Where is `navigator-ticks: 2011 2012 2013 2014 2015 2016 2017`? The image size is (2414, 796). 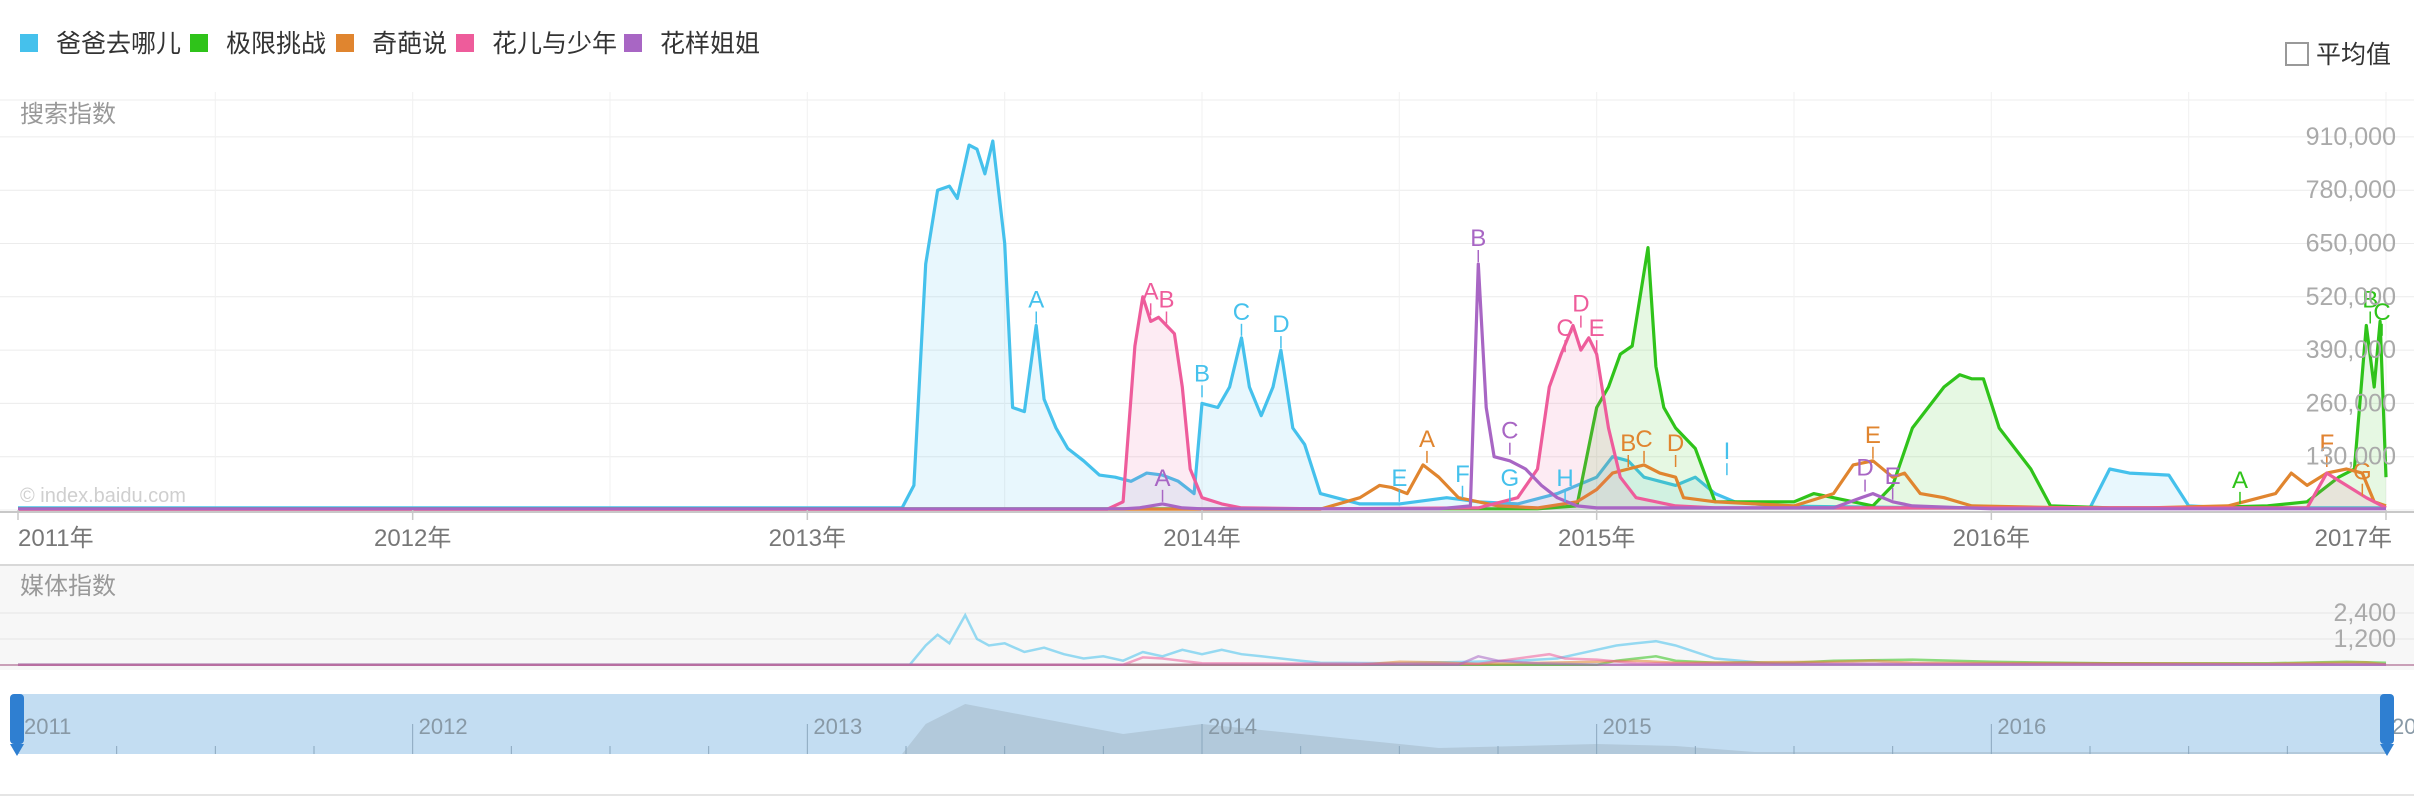
navigator-ticks: 2011 2012 2013 2014 2015 2016 2017 is located at coordinates (1215, 729).